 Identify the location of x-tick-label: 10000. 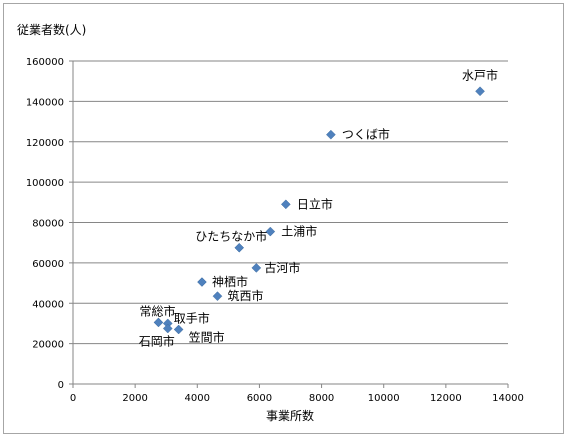
(384, 398).